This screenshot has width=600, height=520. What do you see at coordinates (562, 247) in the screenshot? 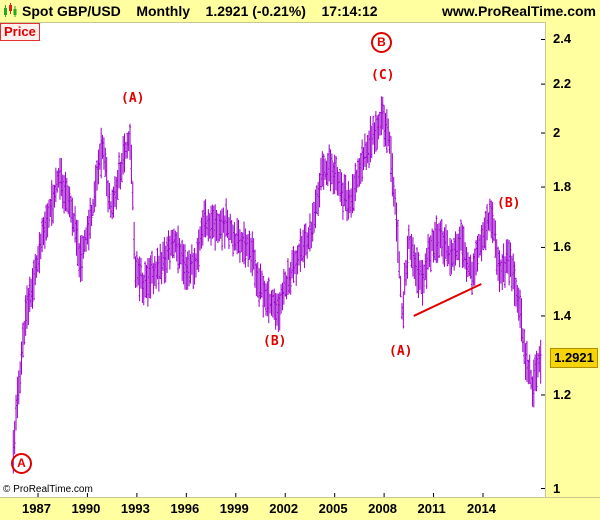
I see `y-tick-label: 1.6` at bounding box center [562, 247].